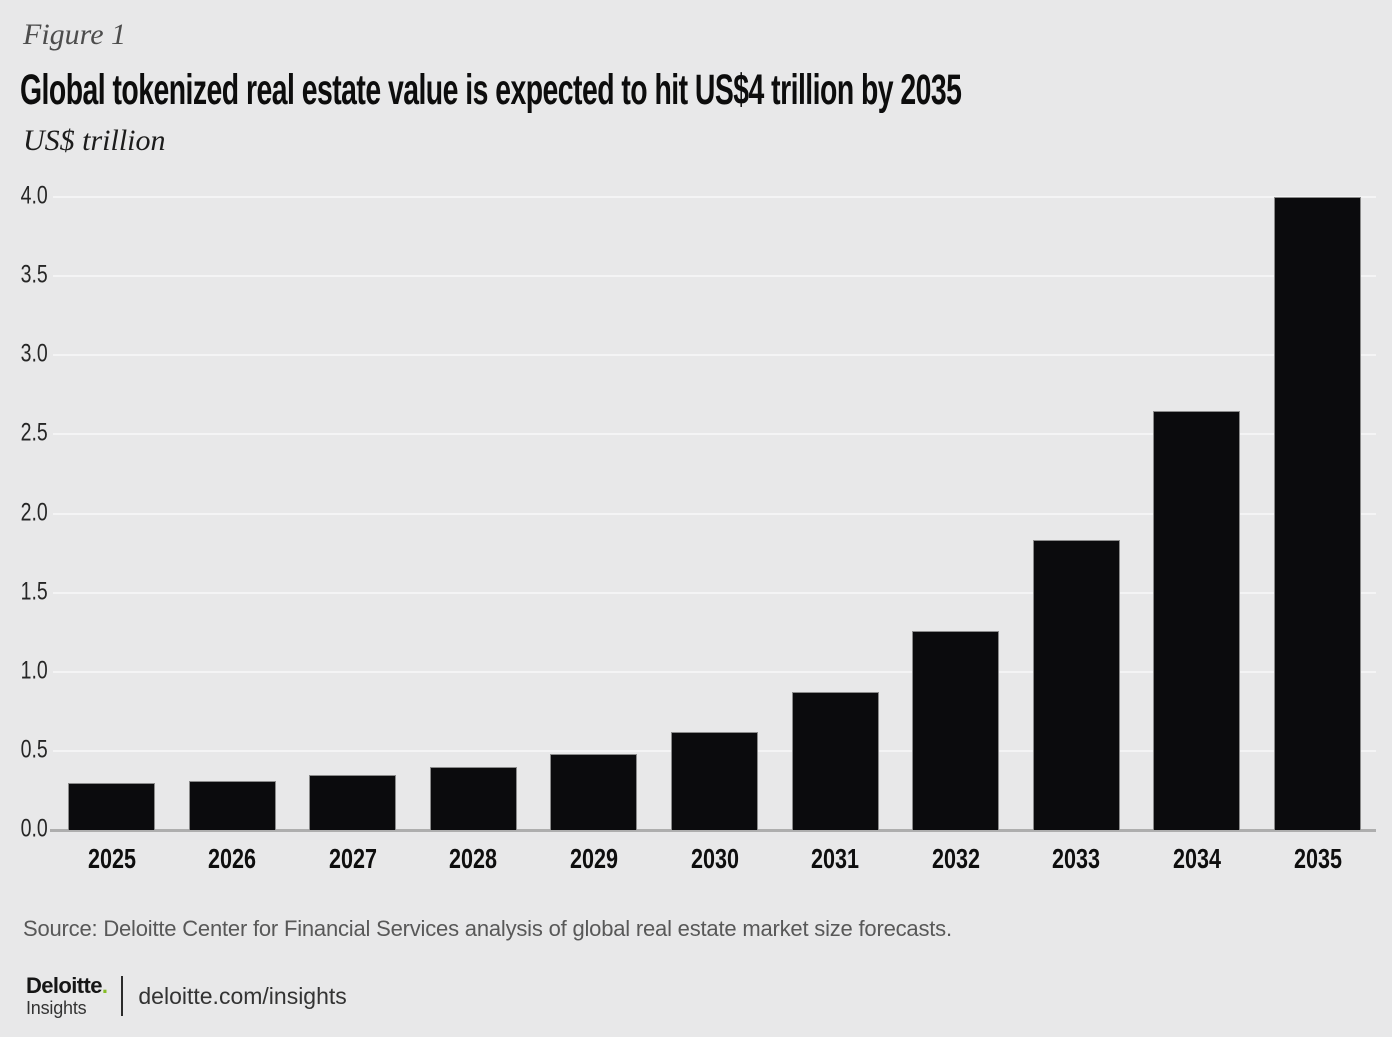 The height and width of the screenshot is (1037, 1392). Describe the element at coordinates (714, 355) in the screenshot. I see `y-gridline-3.0` at that location.